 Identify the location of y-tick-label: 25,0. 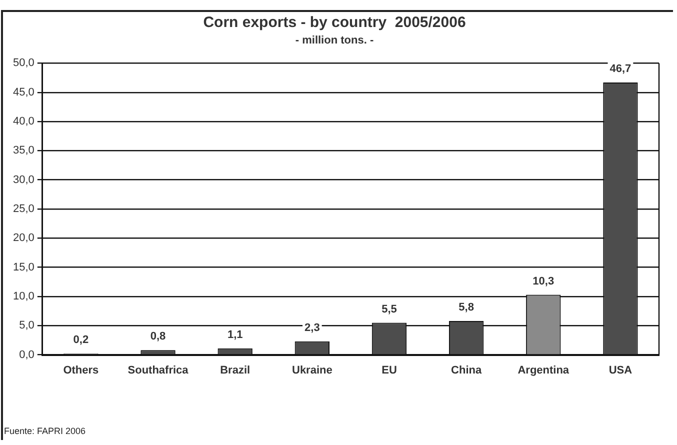
(23, 209).